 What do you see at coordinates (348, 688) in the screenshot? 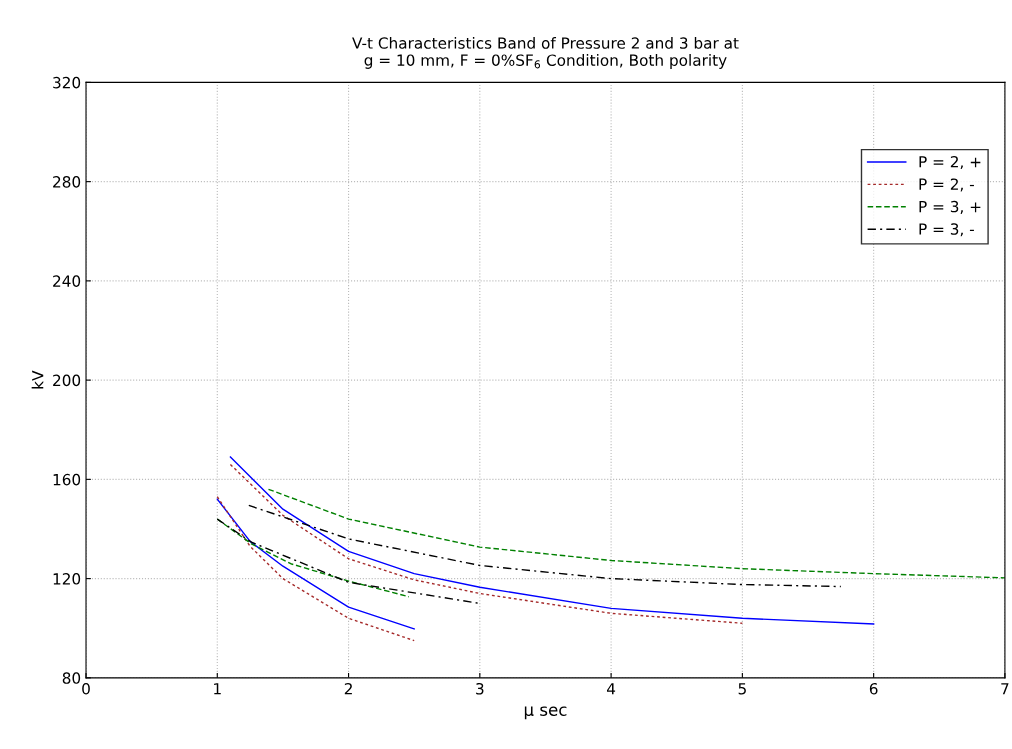
I see `x-tick-label: 2` at bounding box center [348, 688].